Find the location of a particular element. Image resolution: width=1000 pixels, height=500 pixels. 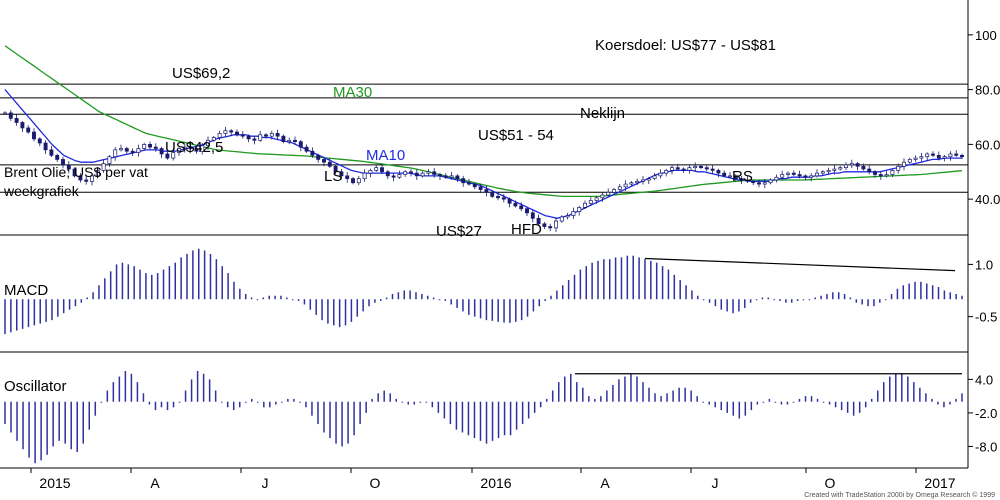

macd-tick-label: -0.5 is located at coordinates (986, 317).